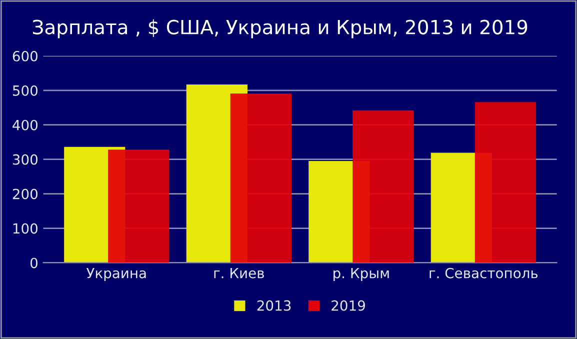 Image resolution: width=577 pixels, height=339 pixels. What do you see at coordinates (25, 56) in the screenshot?
I see `y-tick-label: 600` at bounding box center [25, 56].